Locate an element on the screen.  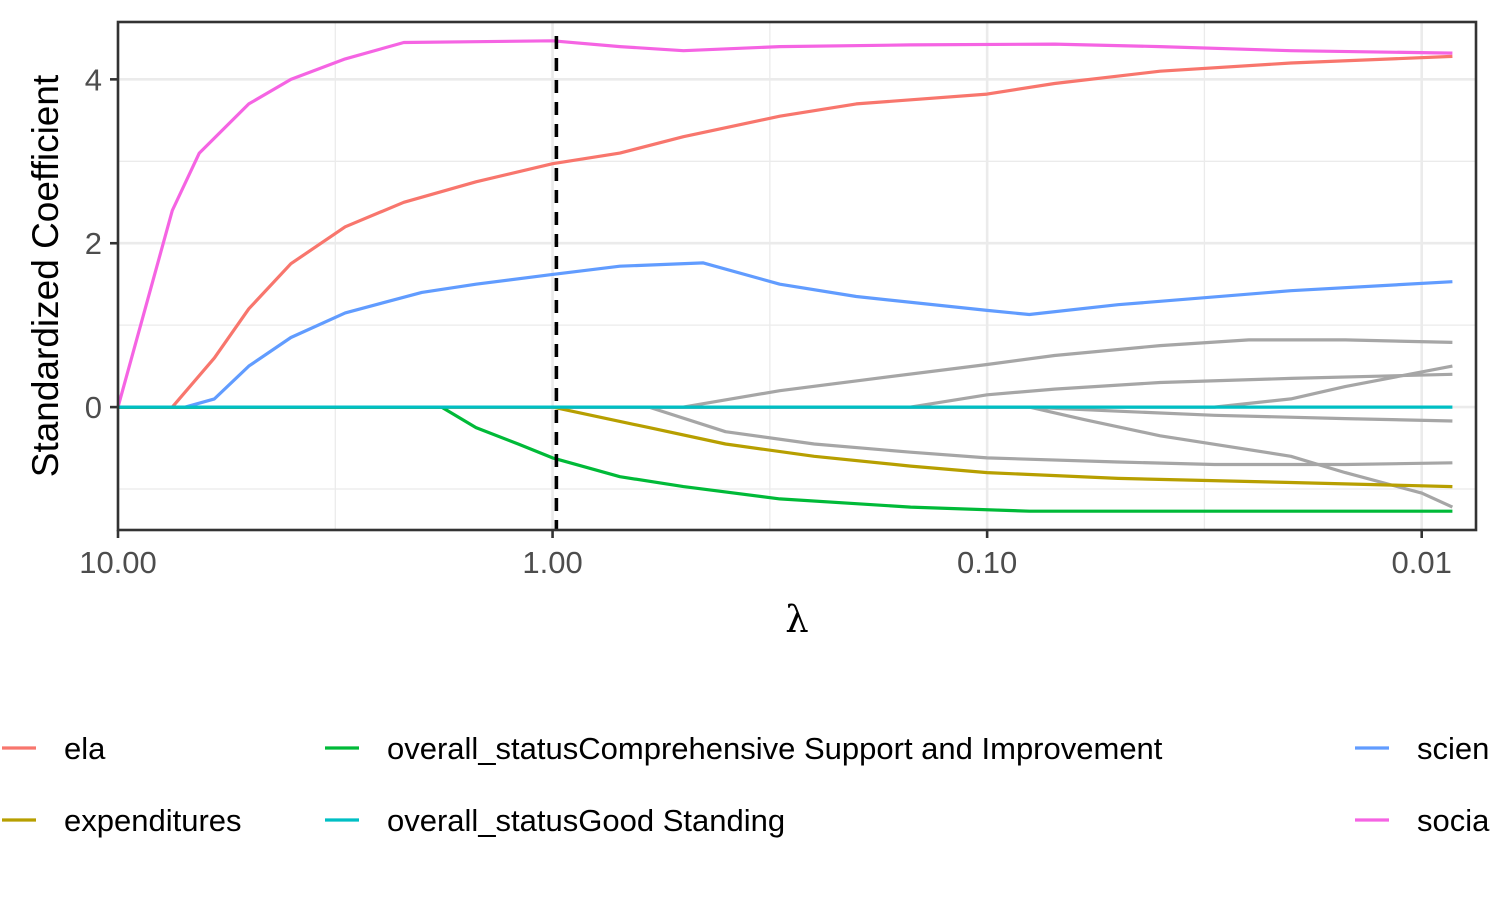
x-tick-label: 0.01 is located at coordinates (1422, 562).